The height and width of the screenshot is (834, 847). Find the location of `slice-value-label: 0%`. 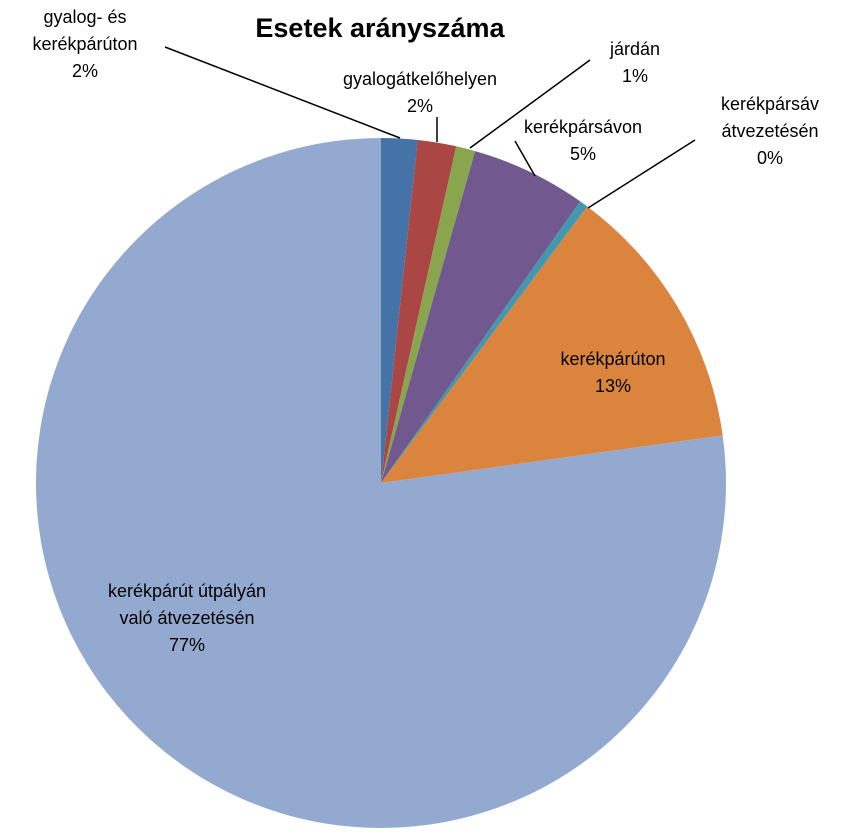

slice-value-label: 0% is located at coordinates (770, 158).